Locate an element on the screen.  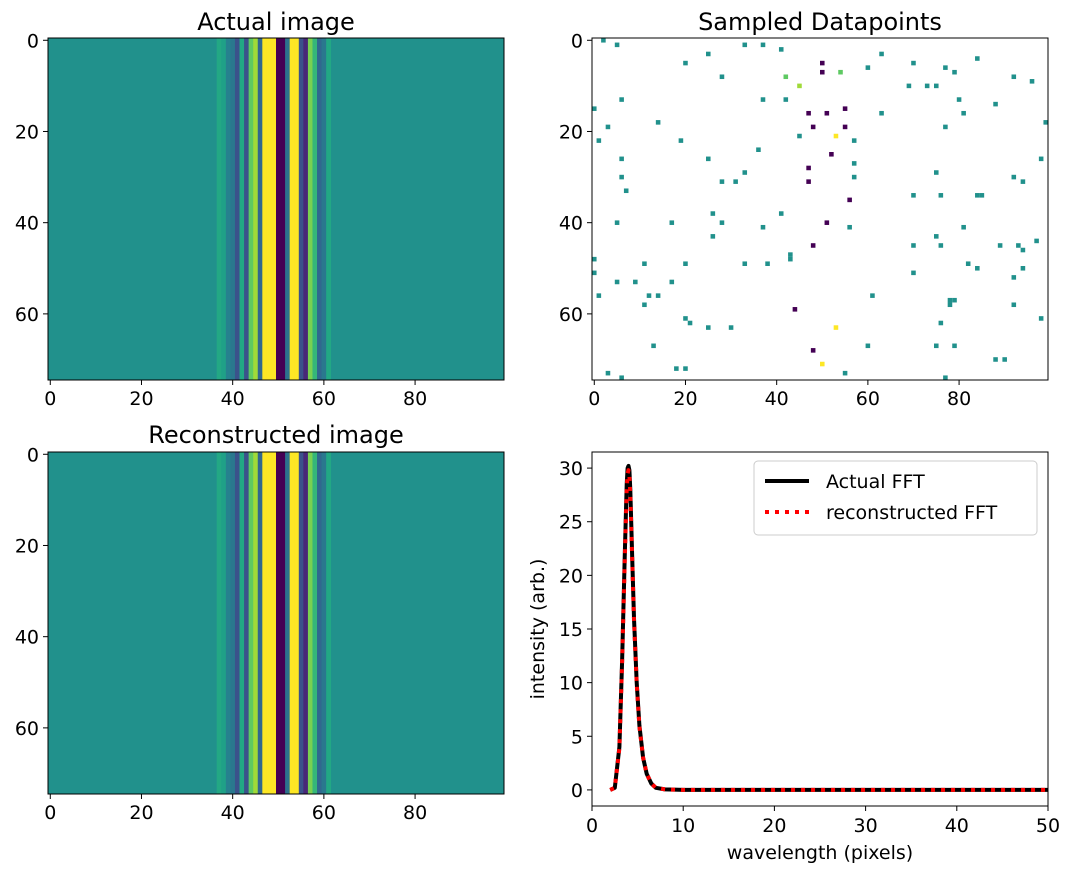
fft-legend: Actual FFT reconstructed FFT is located at coordinates (895, 498).